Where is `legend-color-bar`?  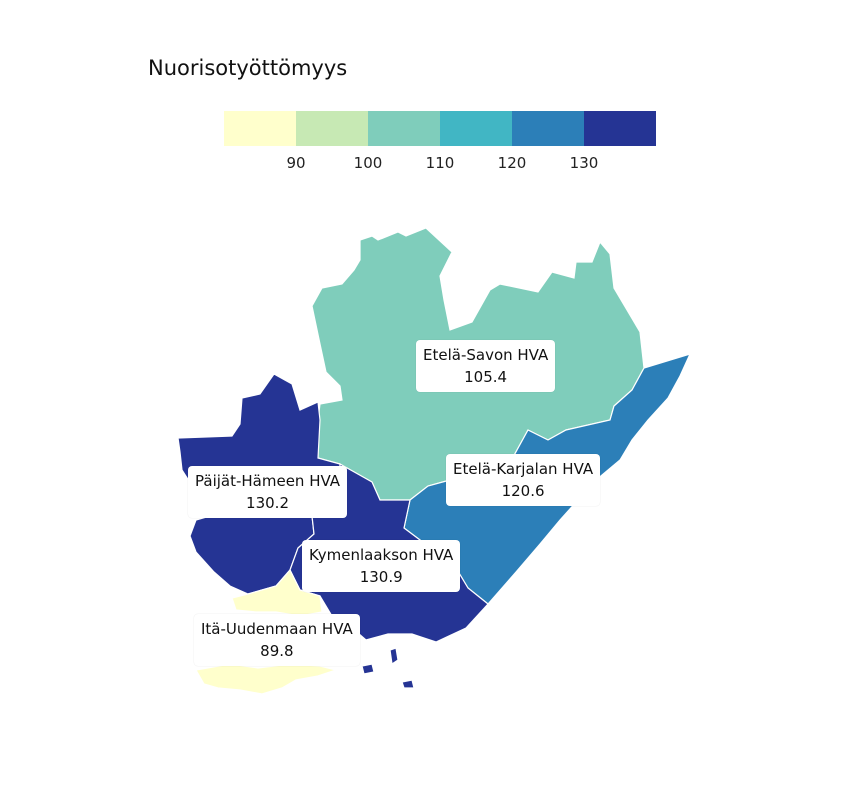
legend-color-bar is located at coordinates (440, 128).